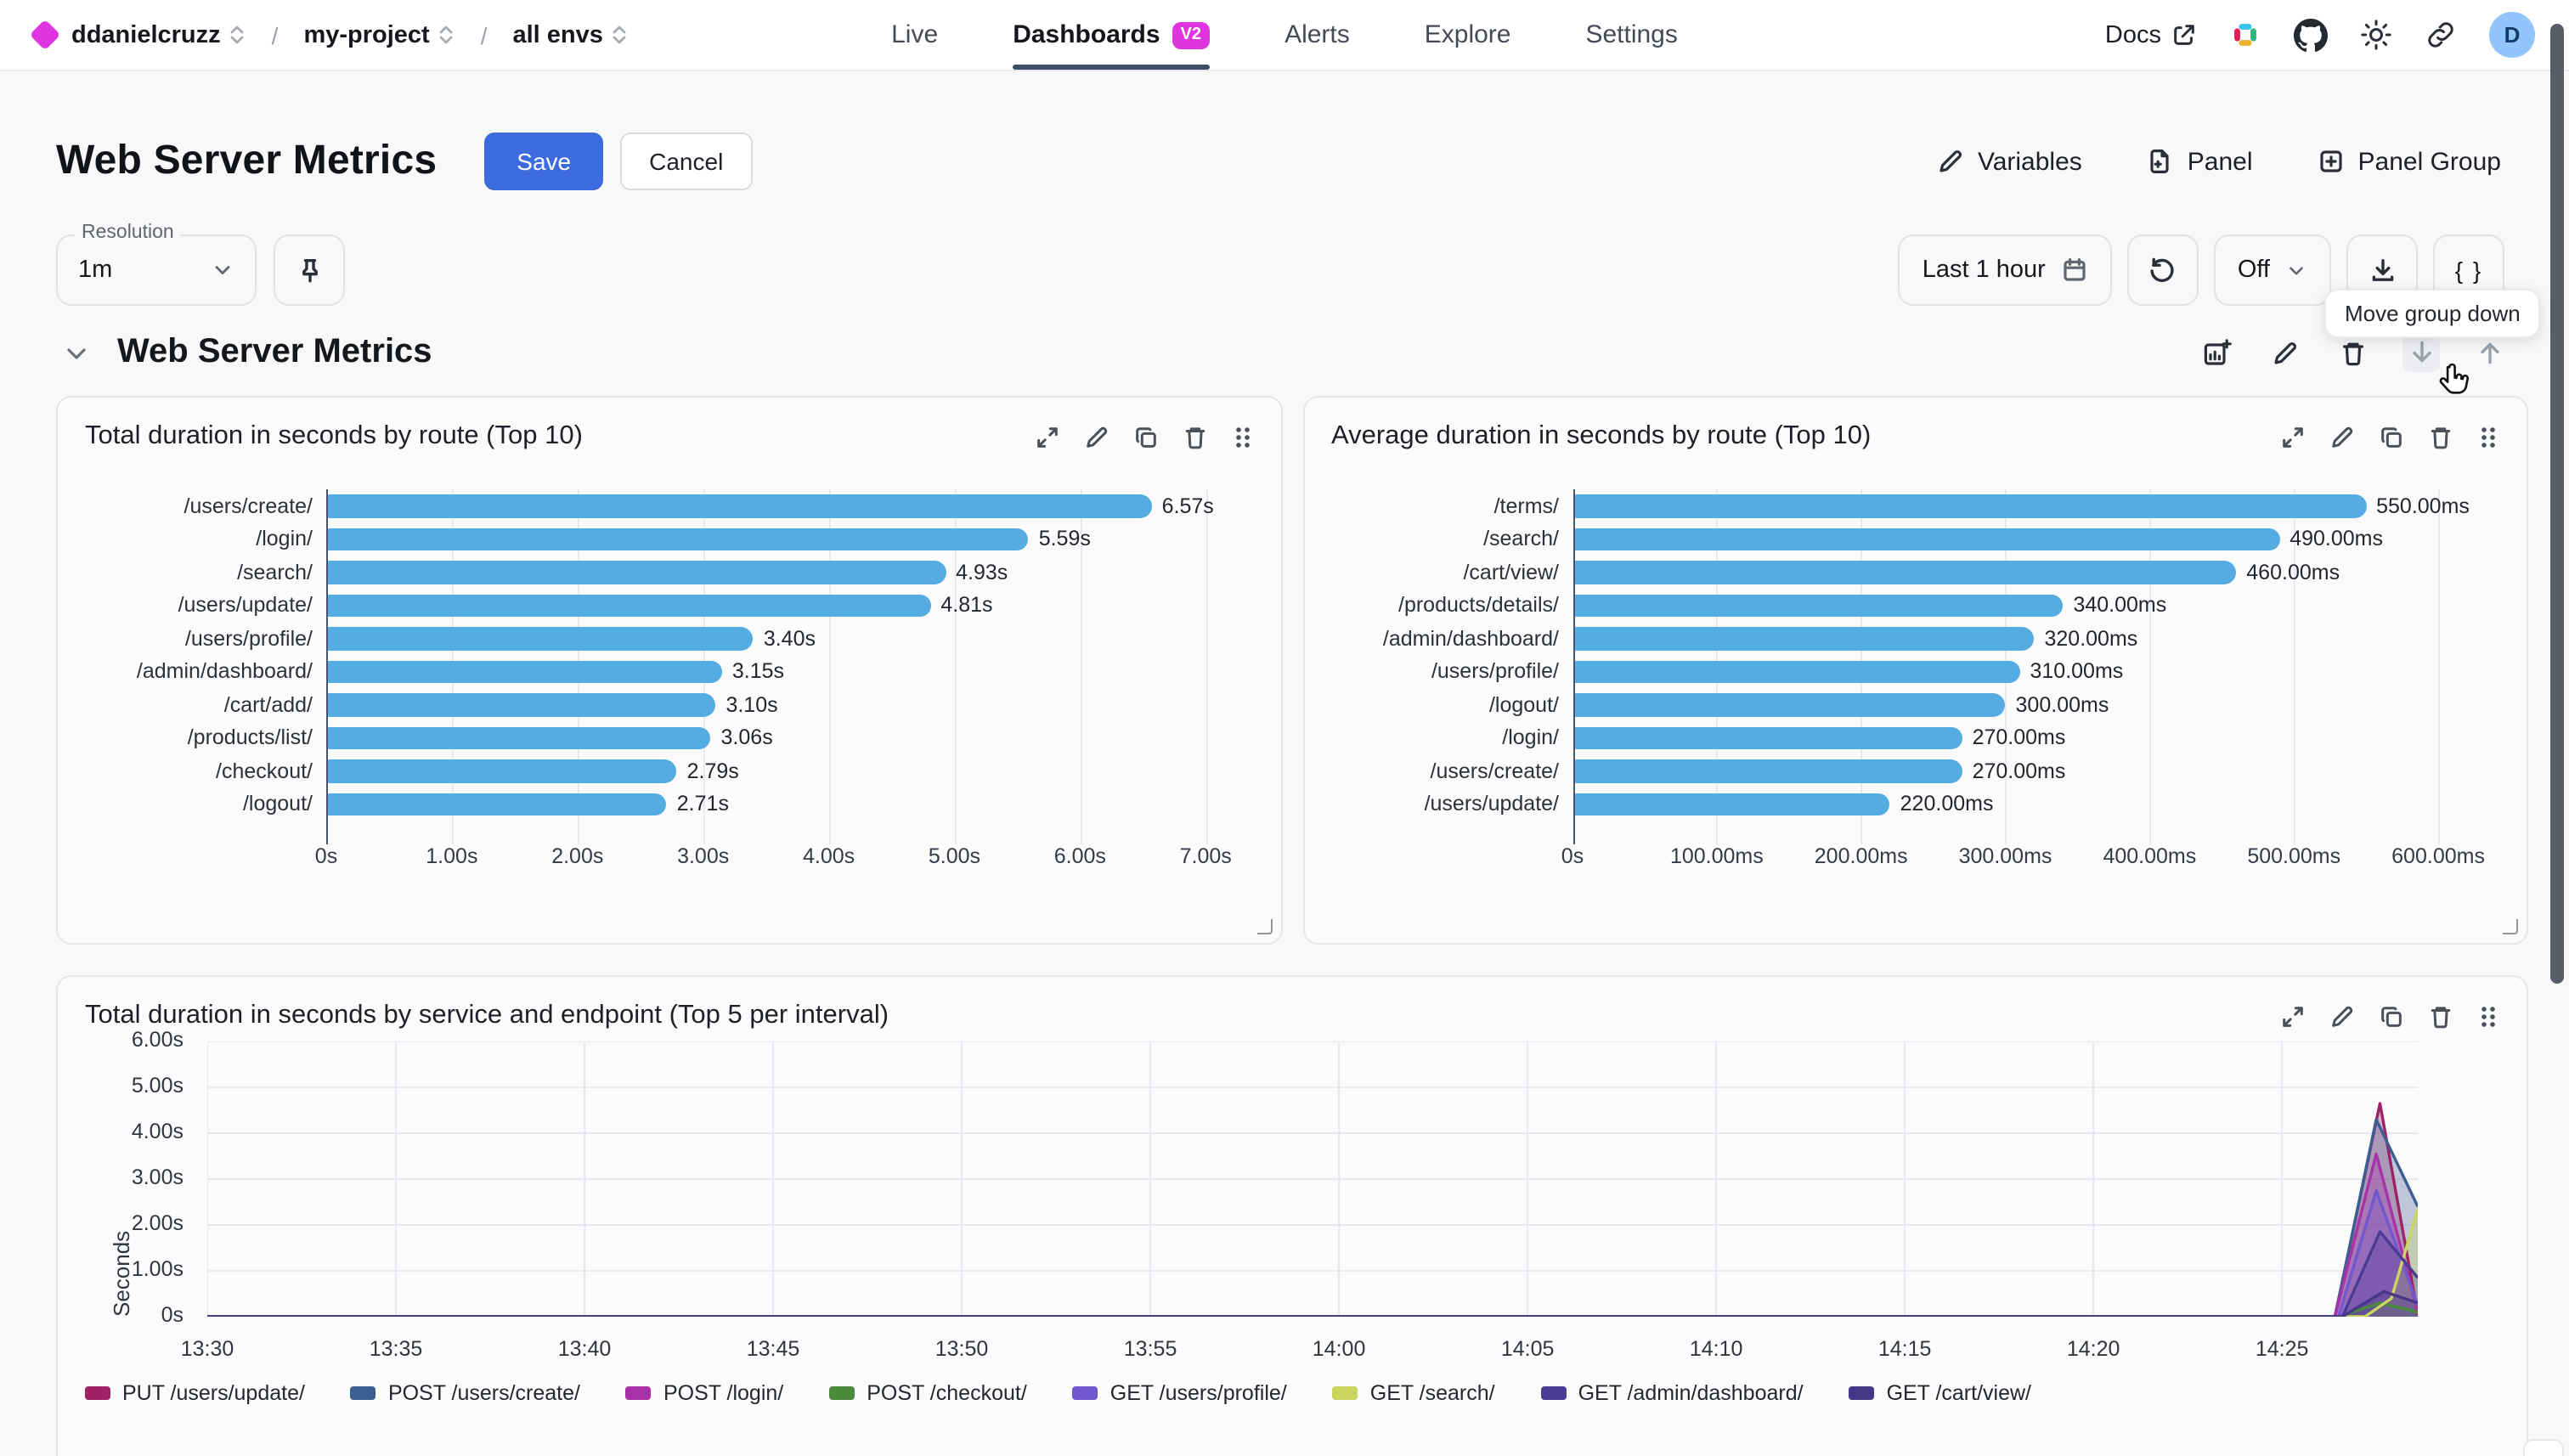 This screenshot has height=1456, width=2569. I want to click on delete-group-button, so click(2353, 353).